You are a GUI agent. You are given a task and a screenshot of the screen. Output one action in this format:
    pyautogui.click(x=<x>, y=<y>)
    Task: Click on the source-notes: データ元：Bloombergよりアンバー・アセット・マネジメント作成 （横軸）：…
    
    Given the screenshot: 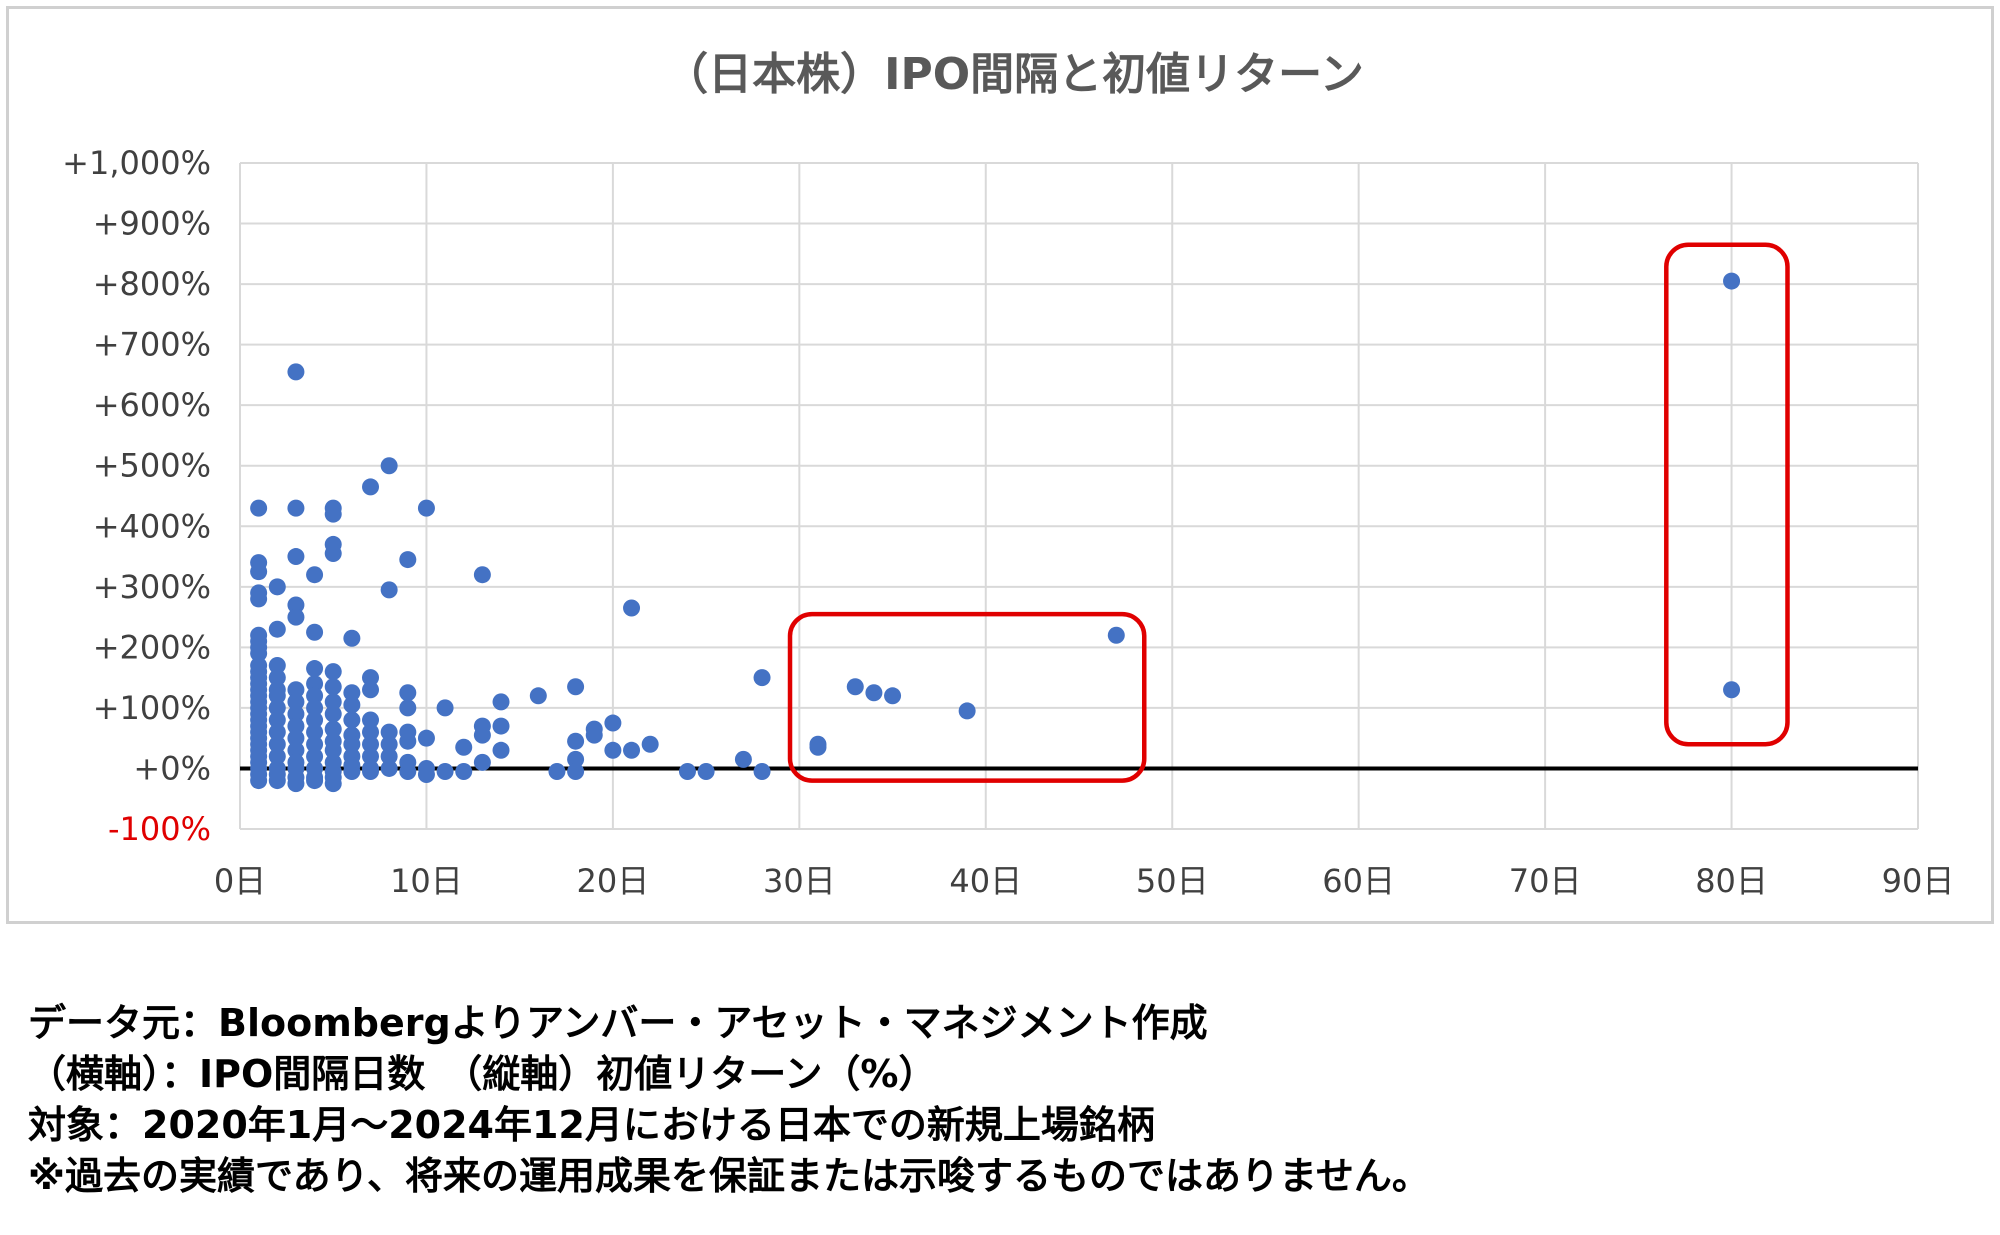 What is the action you would take?
    pyautogui.click(x=729, y=1100)
    